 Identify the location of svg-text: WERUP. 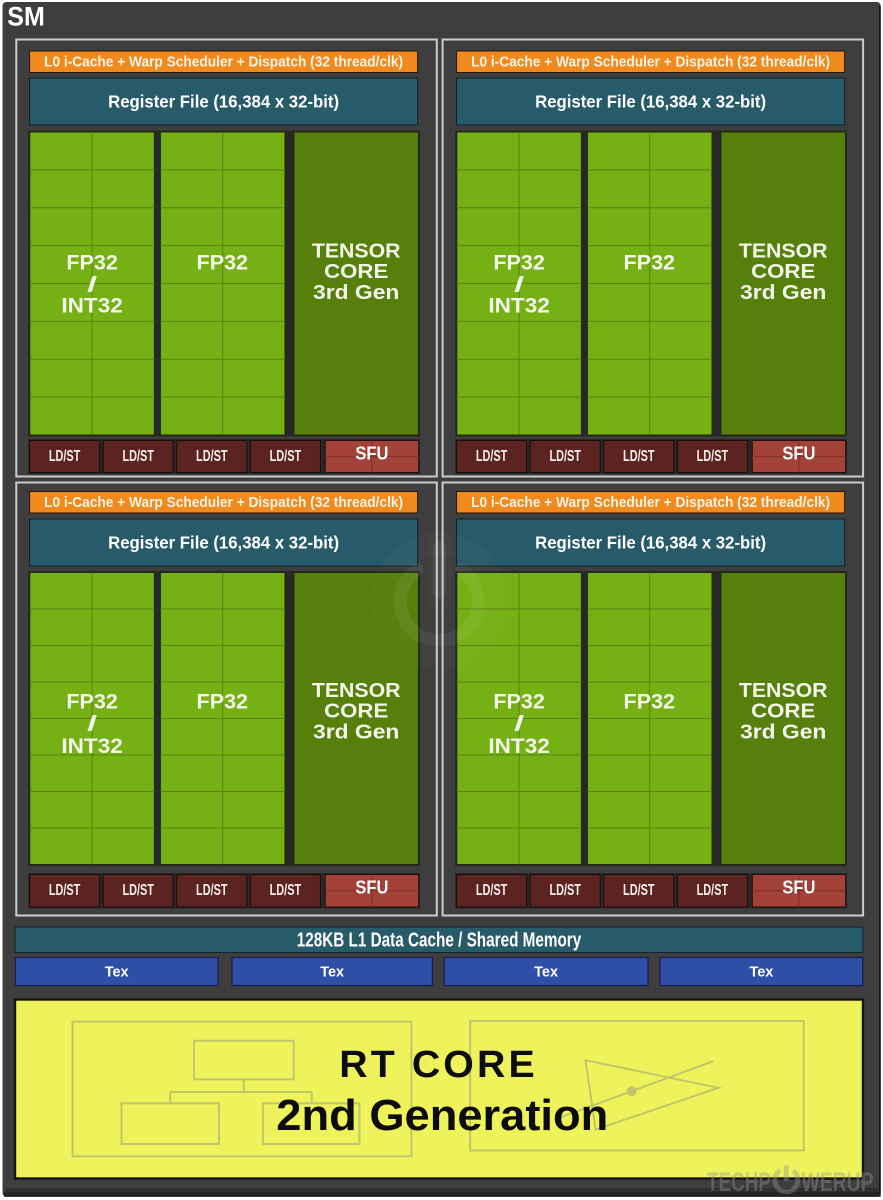
(838, 1182).